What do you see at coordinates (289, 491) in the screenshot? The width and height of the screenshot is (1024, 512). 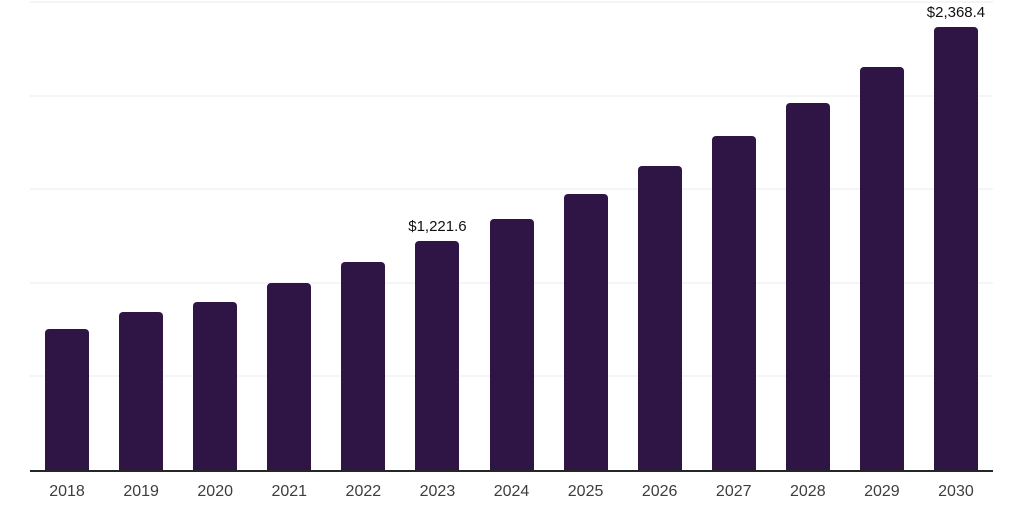 I see `x-axis-label: 2021` at bounding box center [289, 491].